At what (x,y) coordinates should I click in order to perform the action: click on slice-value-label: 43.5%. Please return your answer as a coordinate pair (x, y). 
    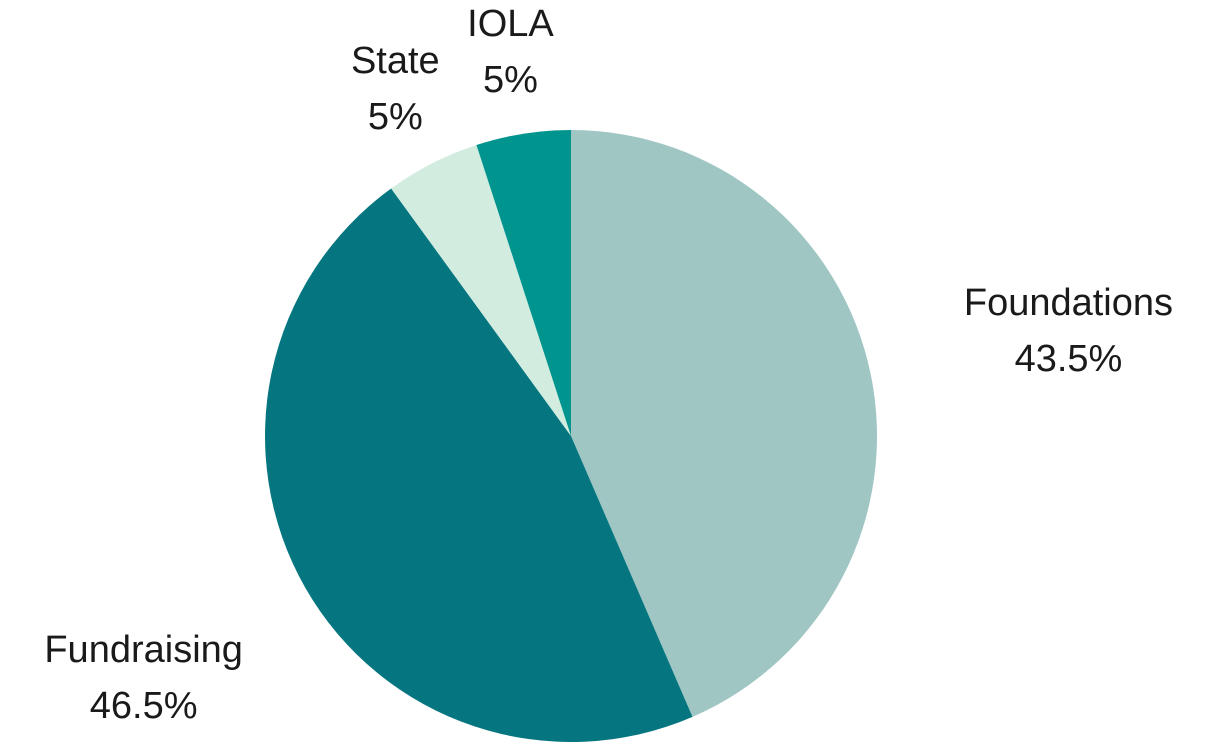
    Looking at the image, I should click on (1069, 359).